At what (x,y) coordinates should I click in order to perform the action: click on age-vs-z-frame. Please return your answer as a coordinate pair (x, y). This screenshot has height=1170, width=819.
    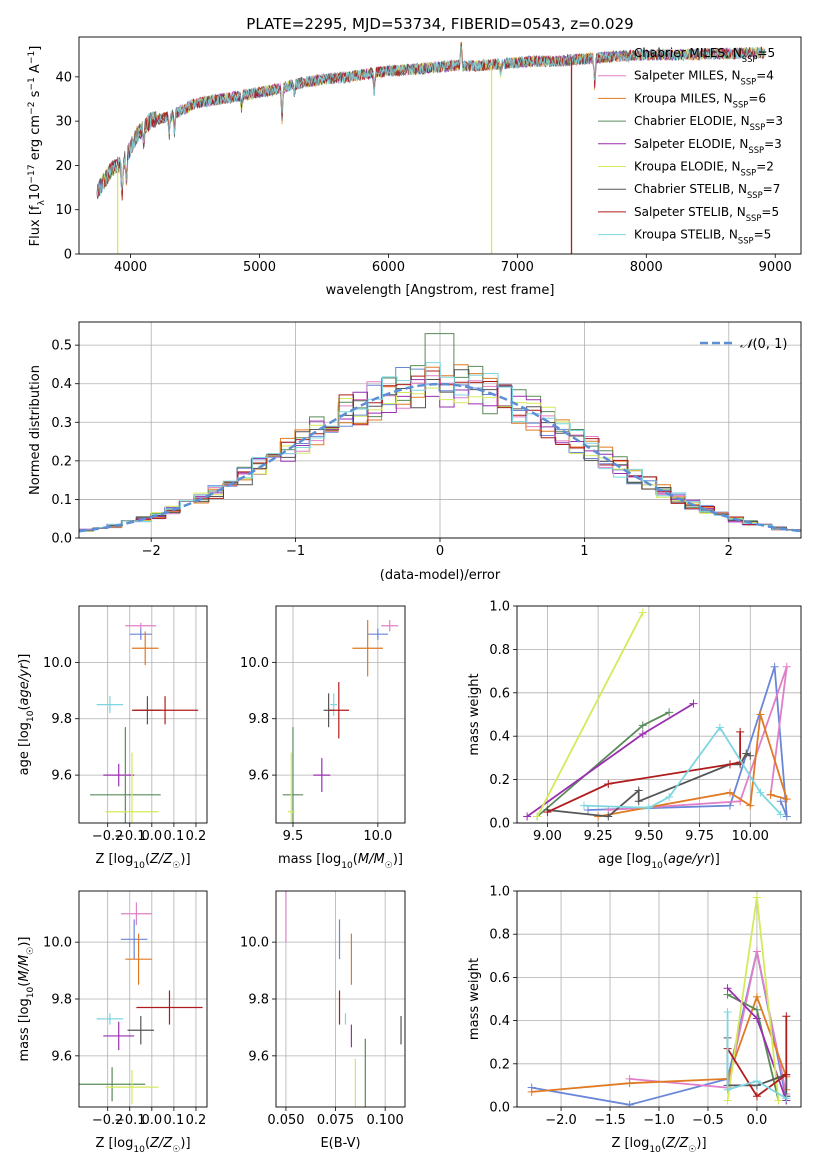
    Looking at the image, I should click on (143, 714).